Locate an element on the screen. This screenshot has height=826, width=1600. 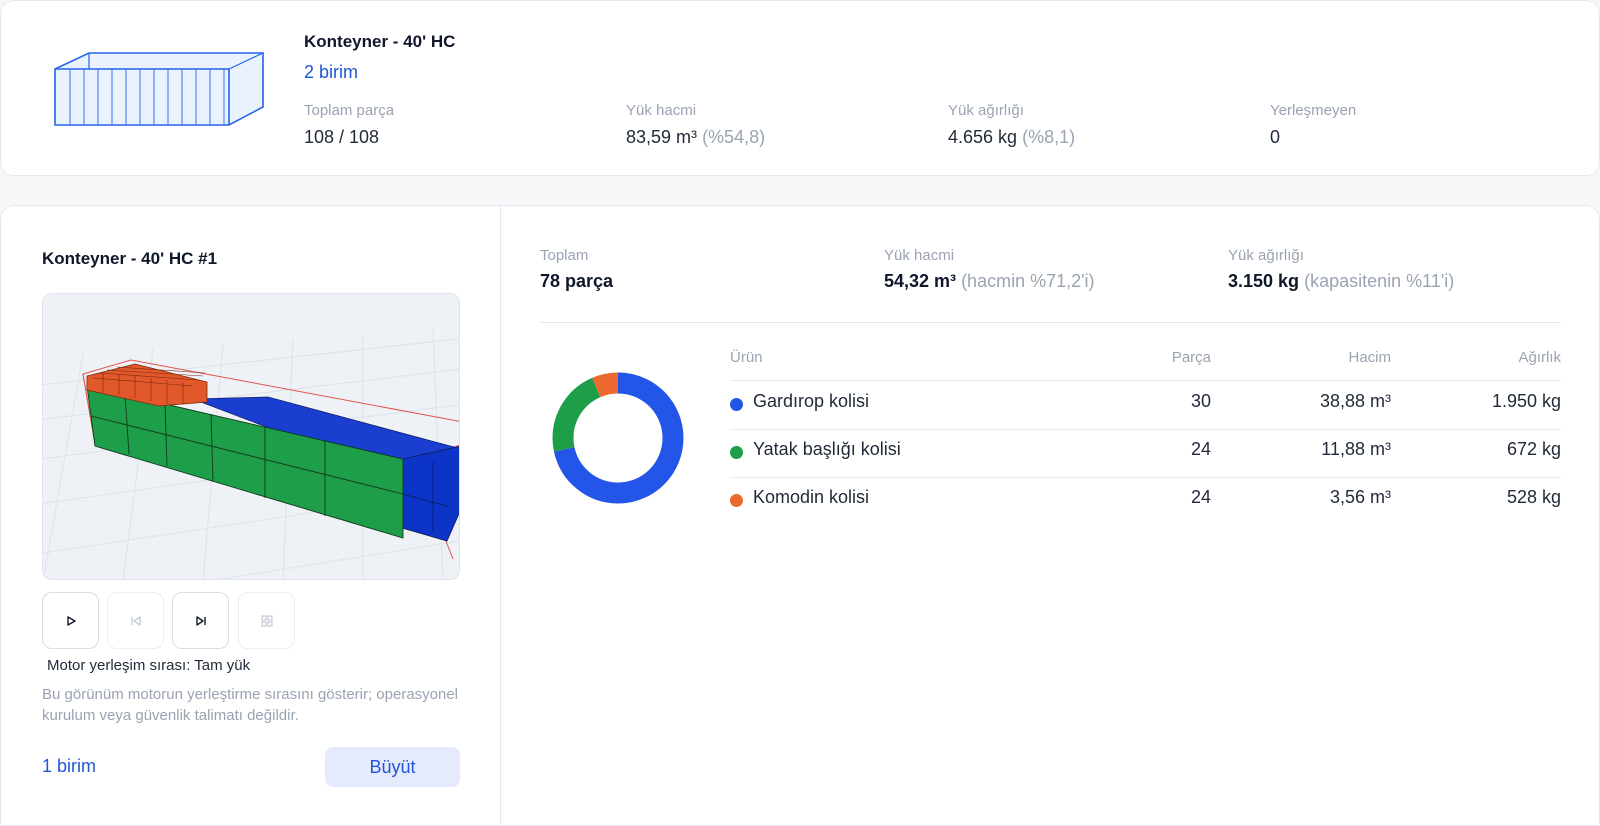
volume-donut-chart is located at coordinates (618, 438).